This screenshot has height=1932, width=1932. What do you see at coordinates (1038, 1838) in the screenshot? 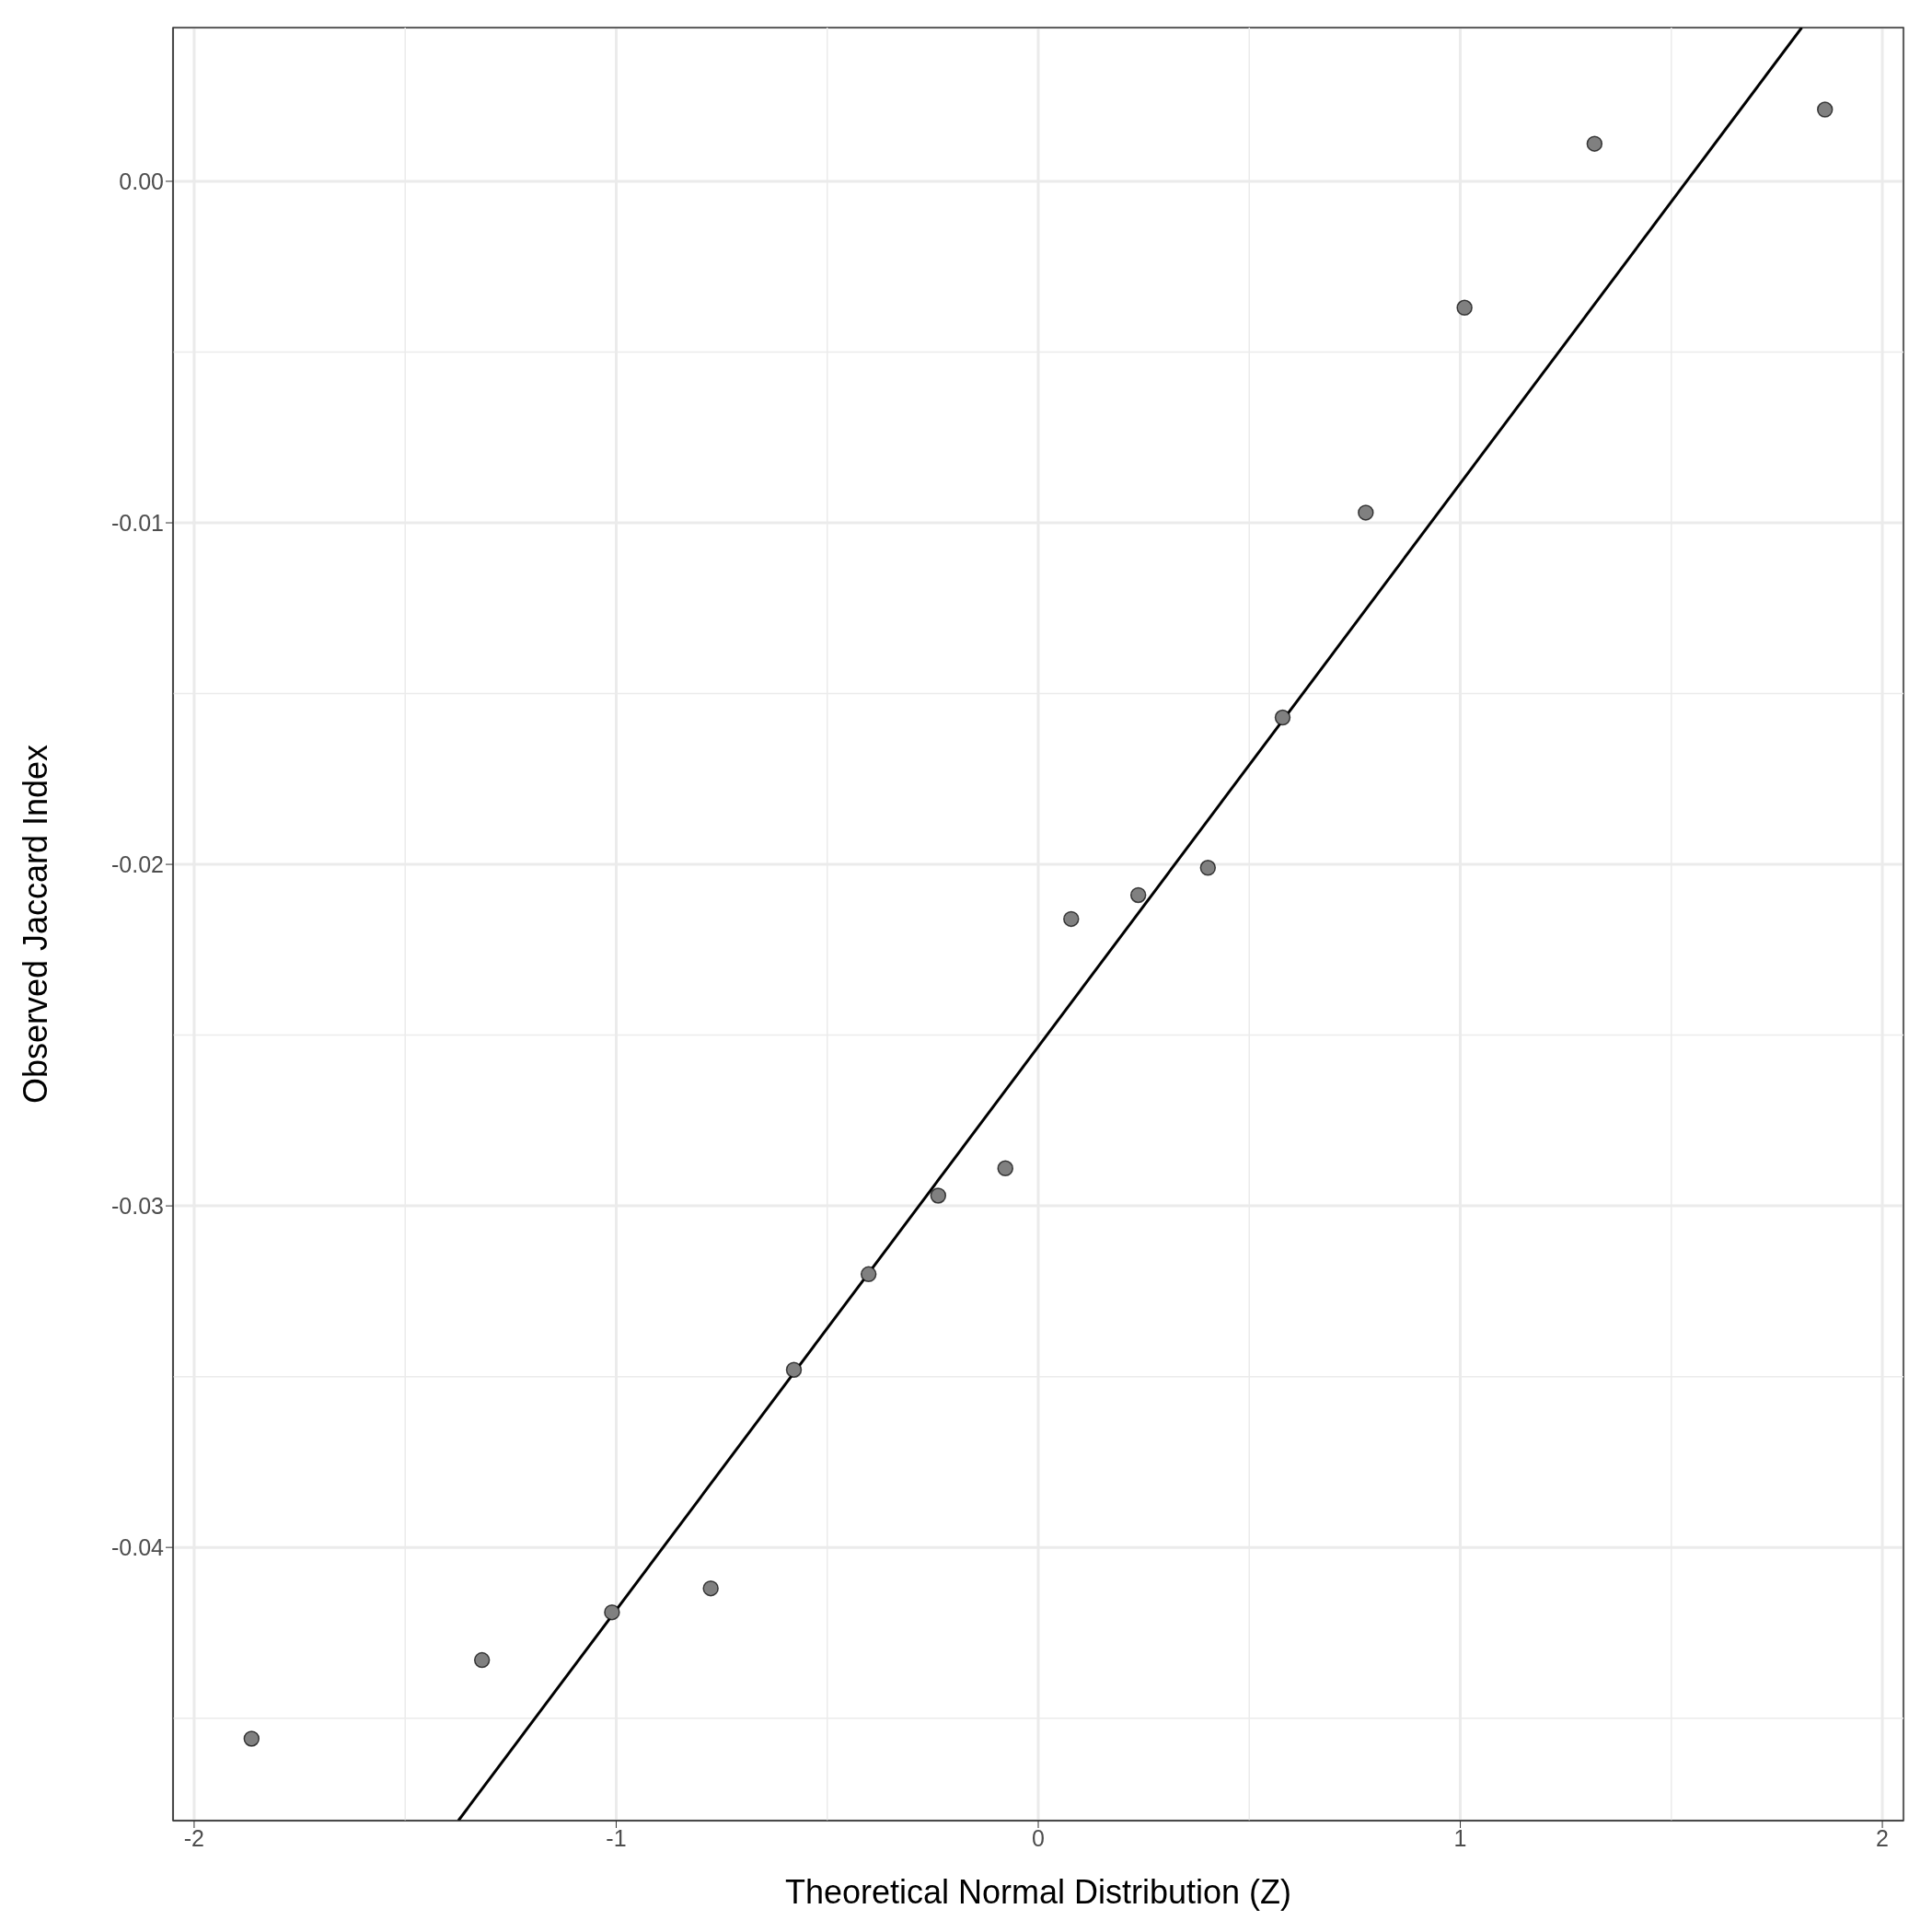
I see `x-tick-label: 0` at bounding box center [1038, 1838].